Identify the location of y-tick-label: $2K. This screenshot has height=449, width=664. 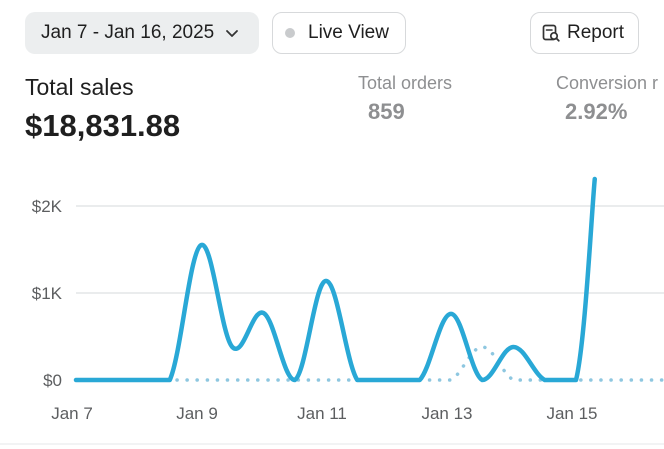
(47, 206).